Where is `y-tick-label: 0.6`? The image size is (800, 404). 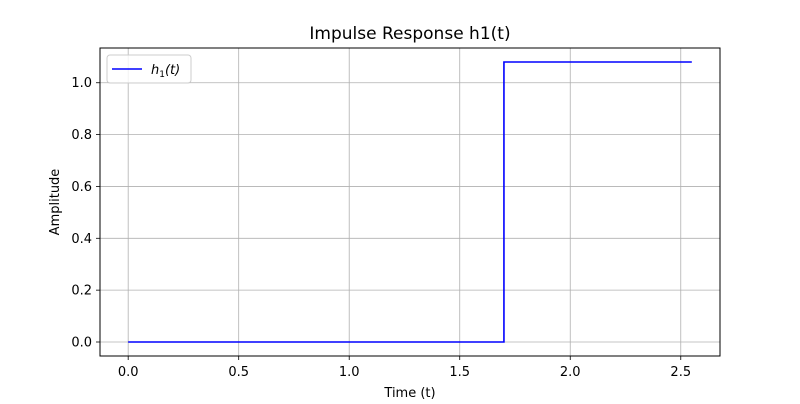
y-tick-label: 0.6 is located at coordinates (81, 187).